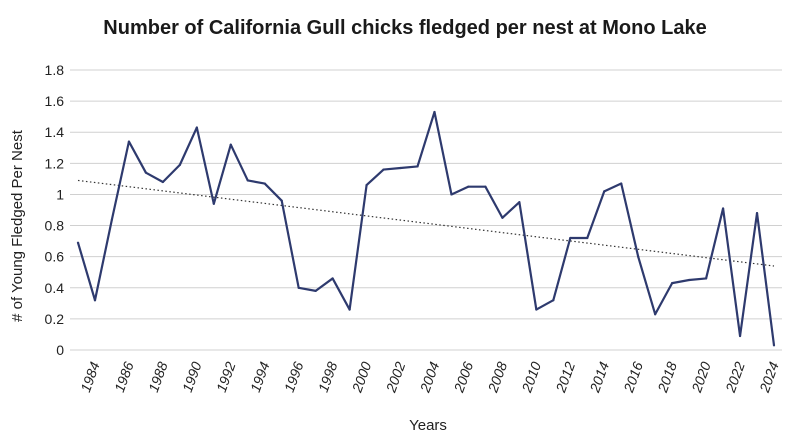 This screenshot has height=440, width=798. What do you see at coordinates (60, 350) in the screenshot?
I see `y-tick-label: 0` at bounding box center [60, 350].